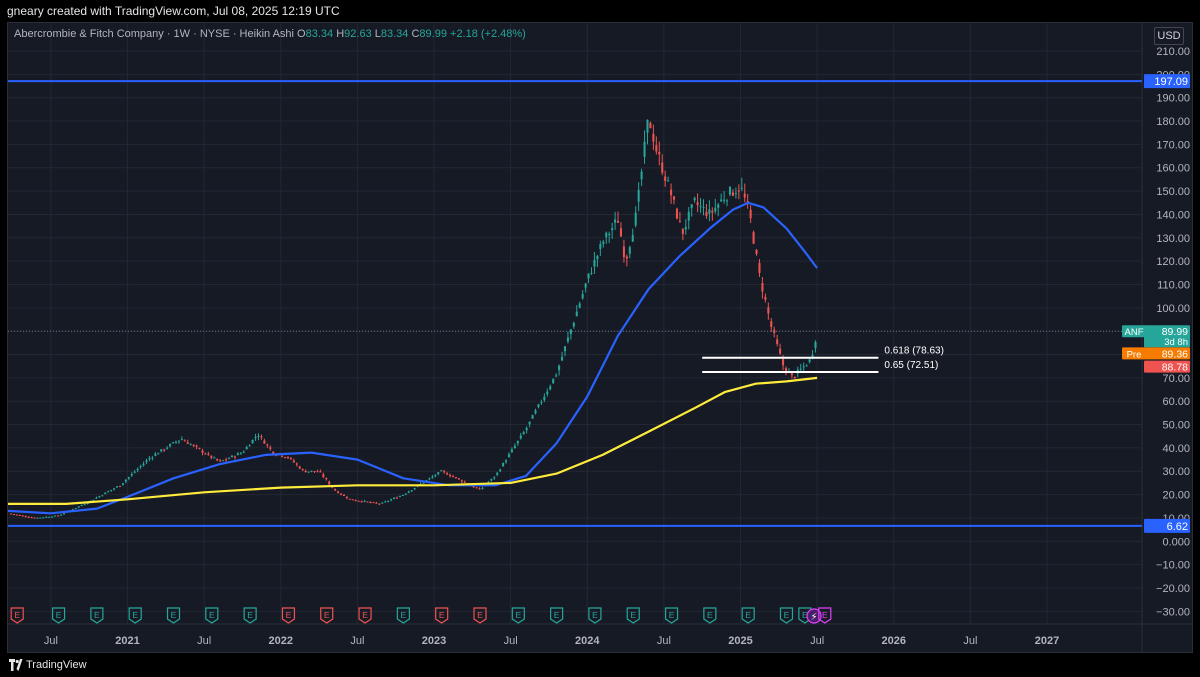 Image resolution: width=1200 pixels, height=677 pixels. What do you see at coordinates (16, 665) in the screenshot?
I see `tradingview-logo-icon` at bounding box center [16, 665].